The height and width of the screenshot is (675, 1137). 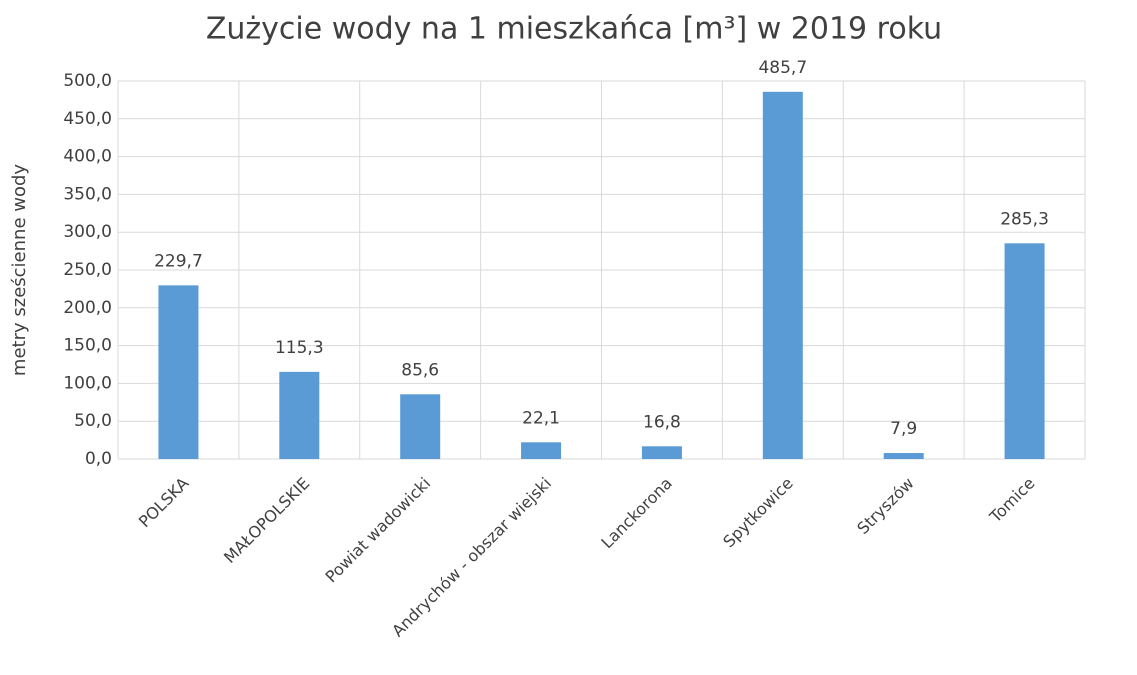 What do you see at coordinates (541, 418) in the screenshot?
I see `data-label: 22,1` at bounding box center [541, 418].